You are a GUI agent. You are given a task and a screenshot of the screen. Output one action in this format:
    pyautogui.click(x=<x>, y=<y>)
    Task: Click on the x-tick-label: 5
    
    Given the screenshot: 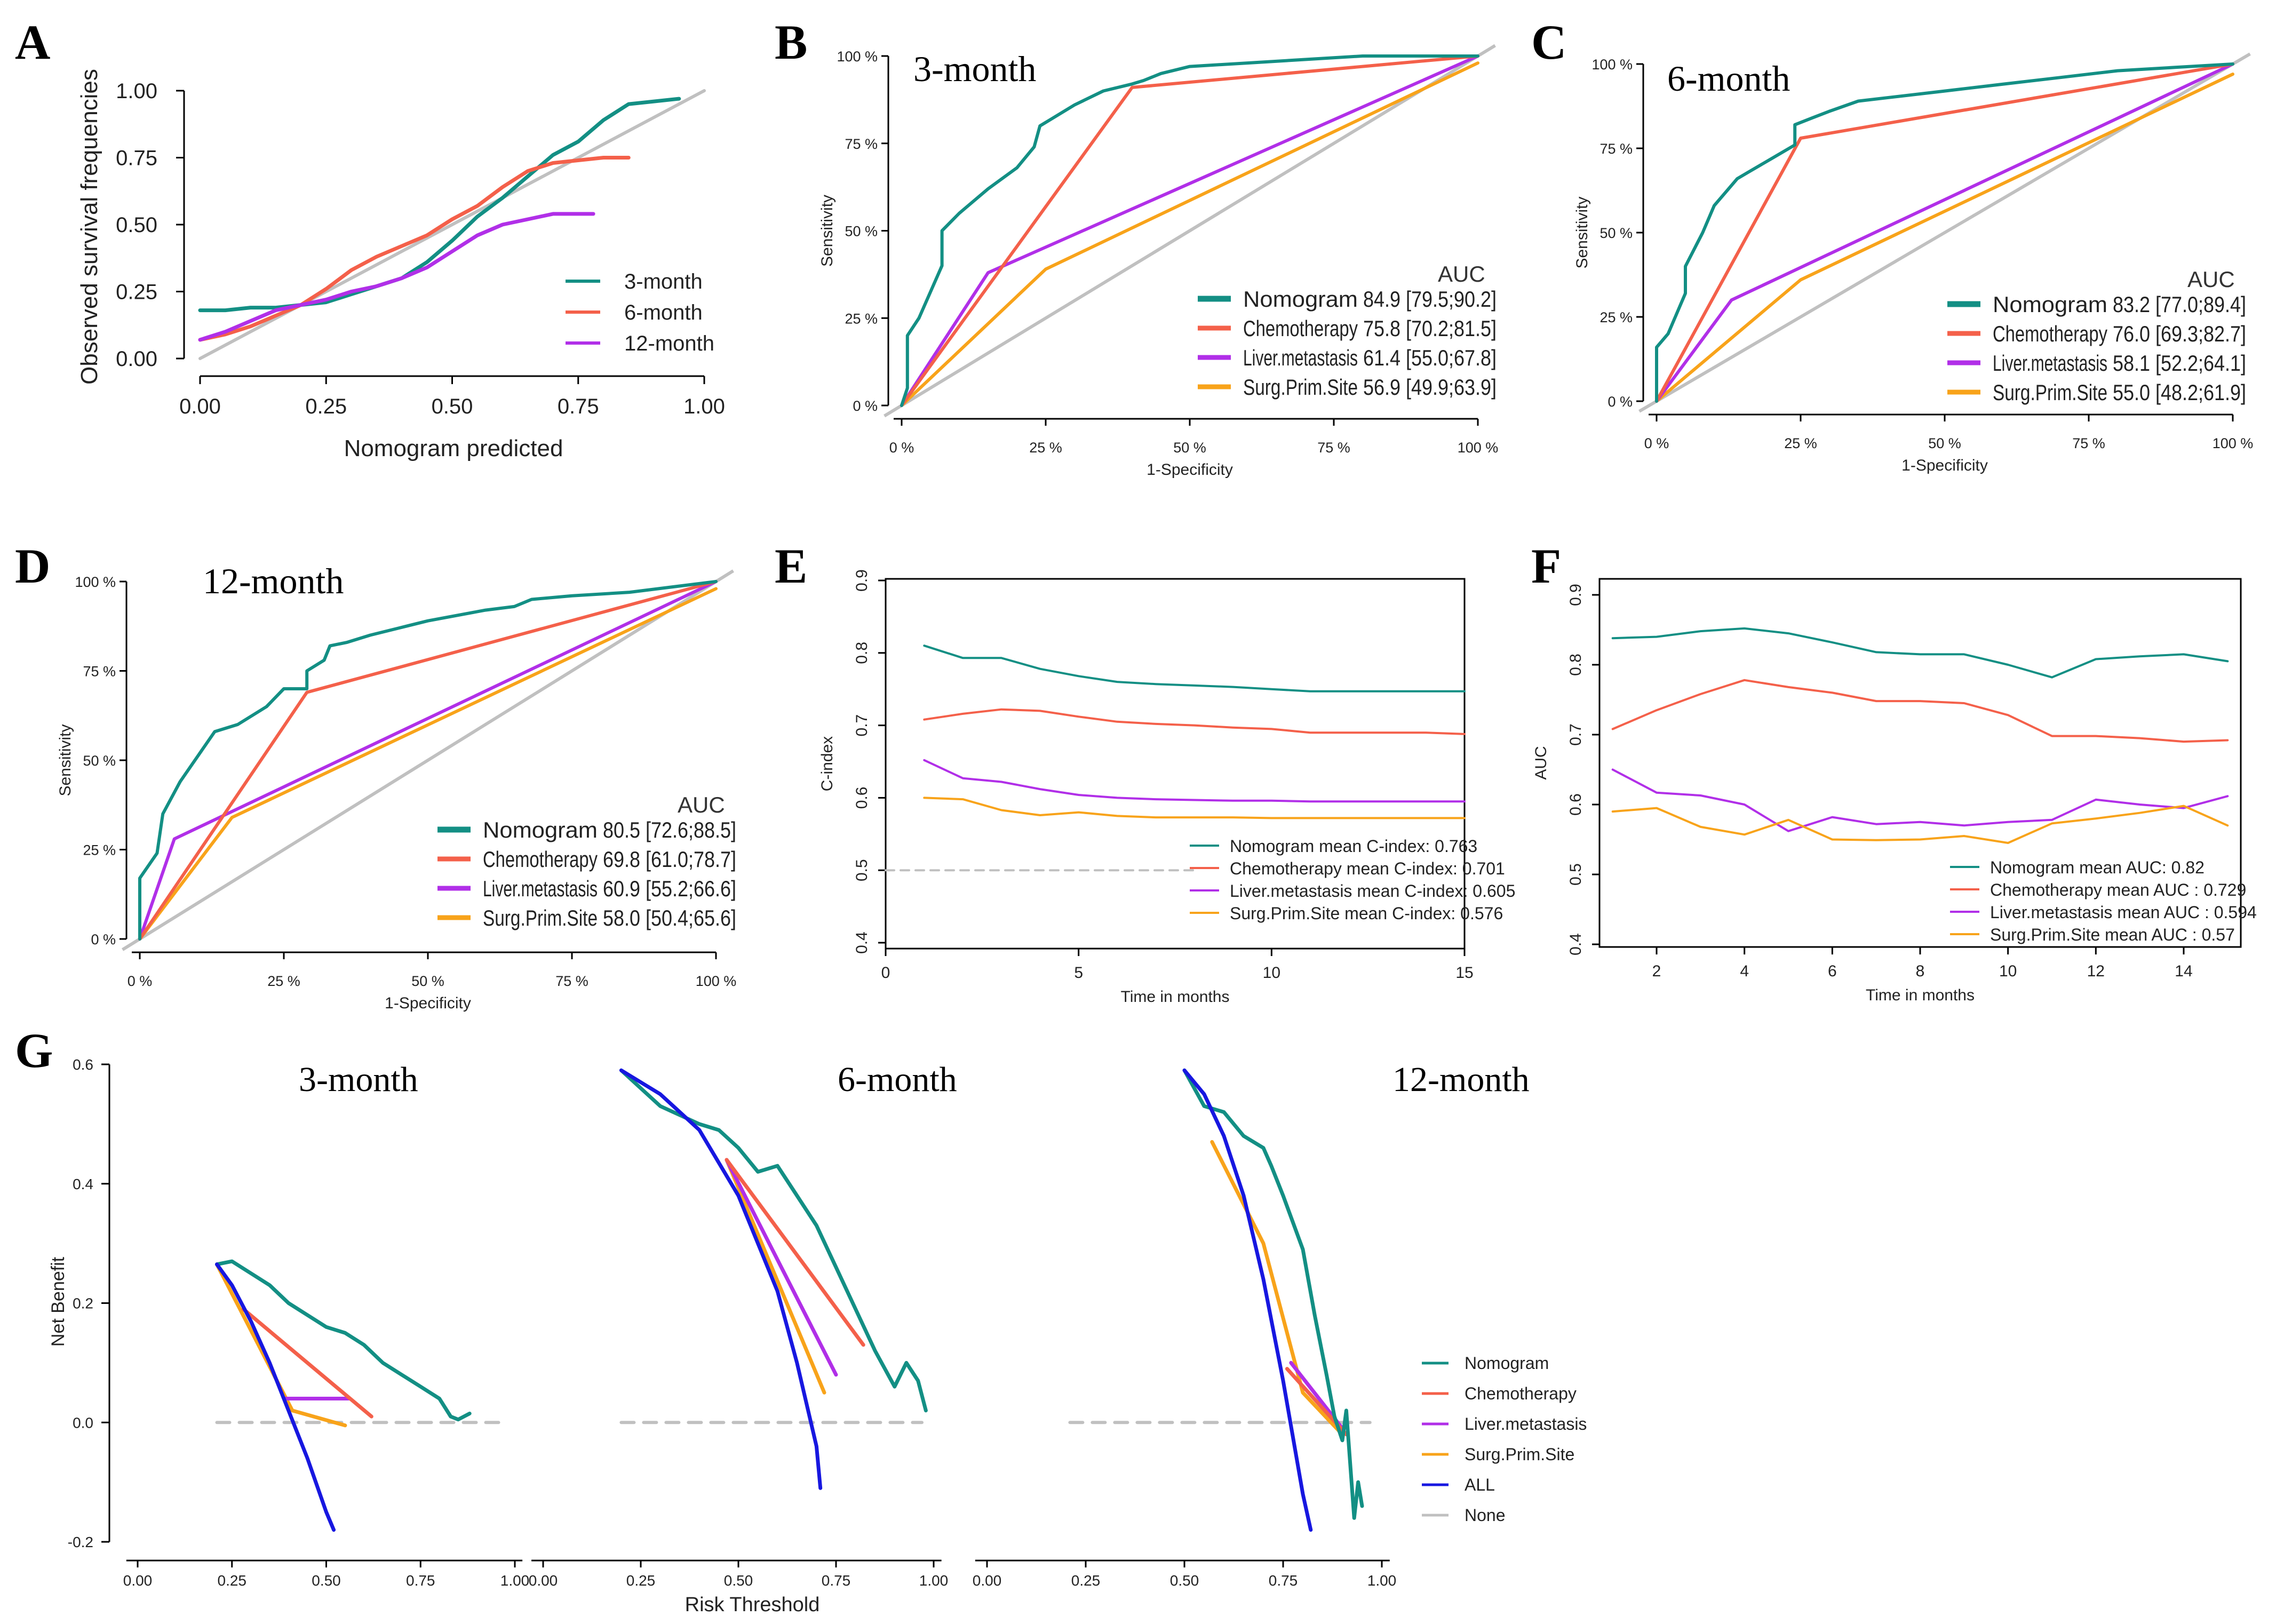 What is the action you would take?
    pyautogui.click(x=1078, y=973)
    